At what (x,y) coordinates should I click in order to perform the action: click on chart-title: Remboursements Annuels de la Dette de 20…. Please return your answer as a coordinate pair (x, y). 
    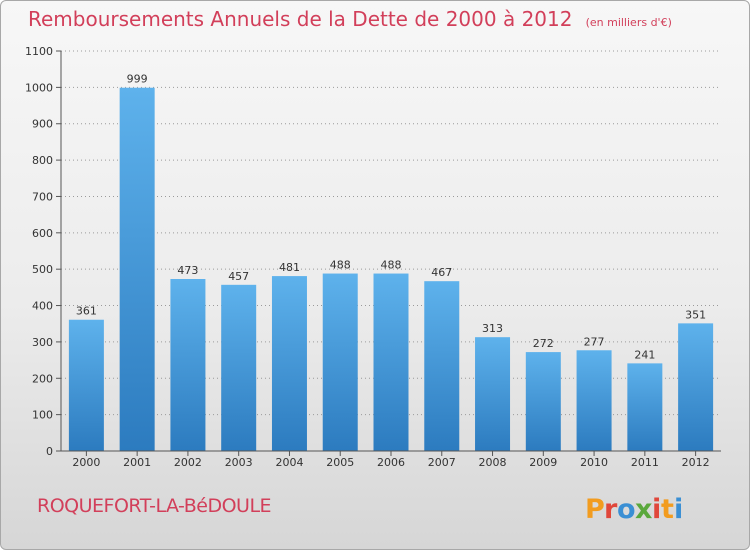
    Looking at the image, I should click on (300, 19).